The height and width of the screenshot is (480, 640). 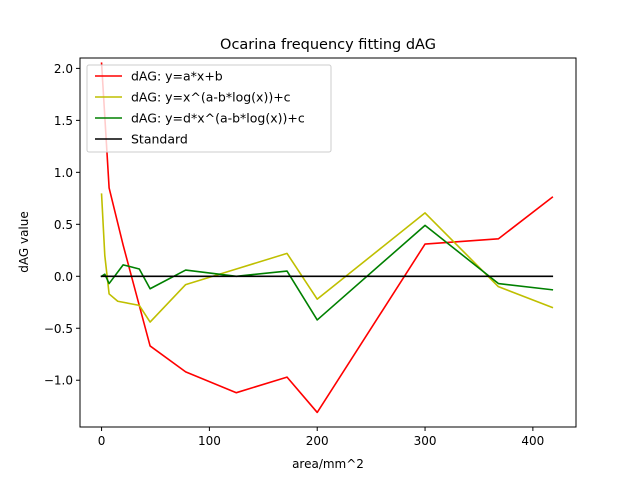 I want to click on x-tick-label: 200, so click(x=317, y=441).